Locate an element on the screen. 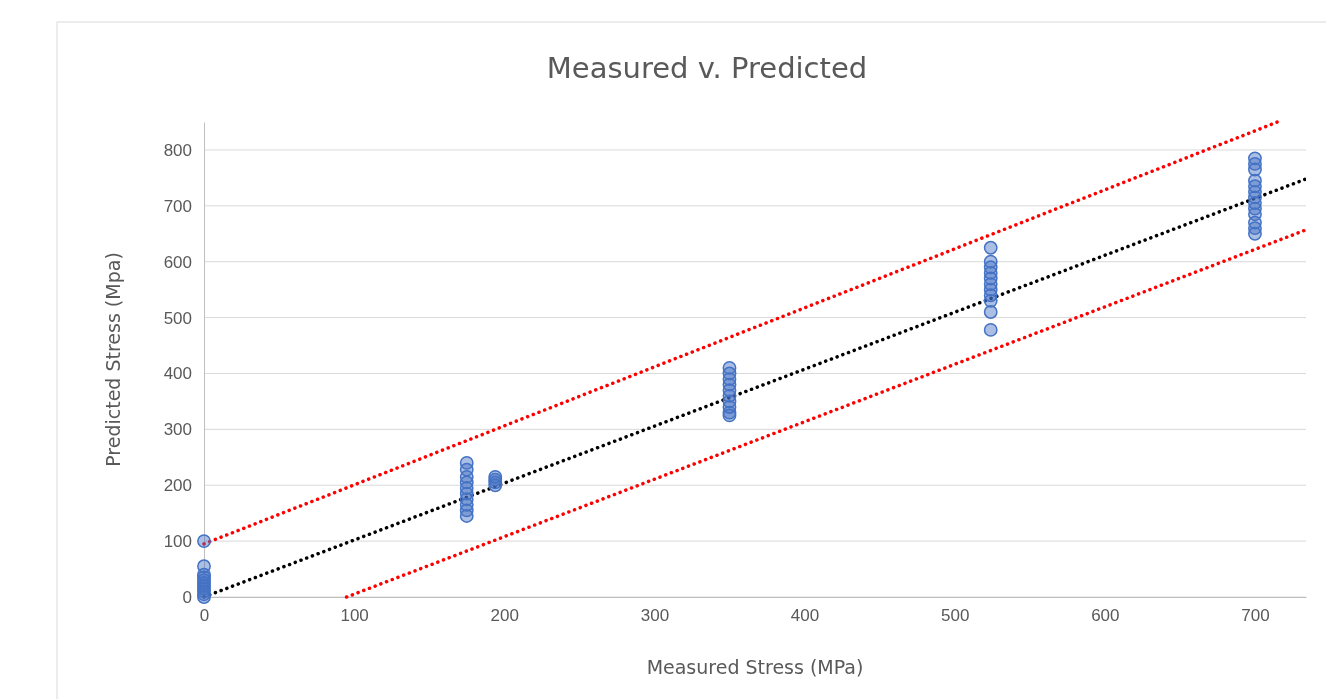 This screenshot has width=1326, height=699. x-tick-label: 500 is located at coordinates (955, 616).